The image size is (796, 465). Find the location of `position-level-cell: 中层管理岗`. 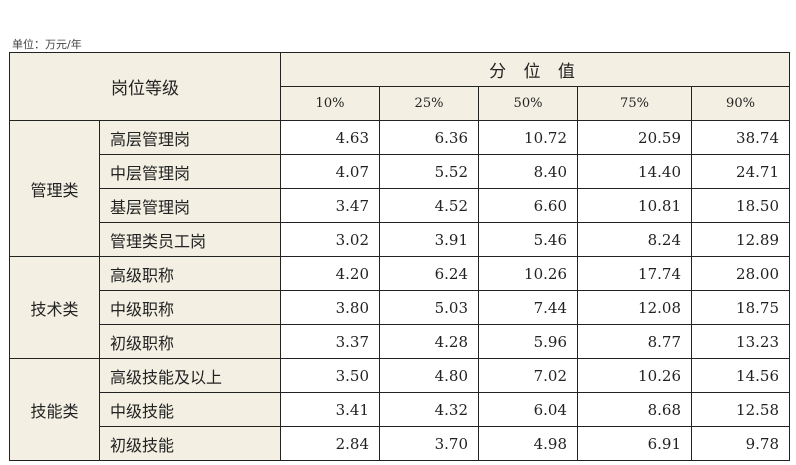

position-level-cell: 中层管理岗 is located at coordinates (190, 171).